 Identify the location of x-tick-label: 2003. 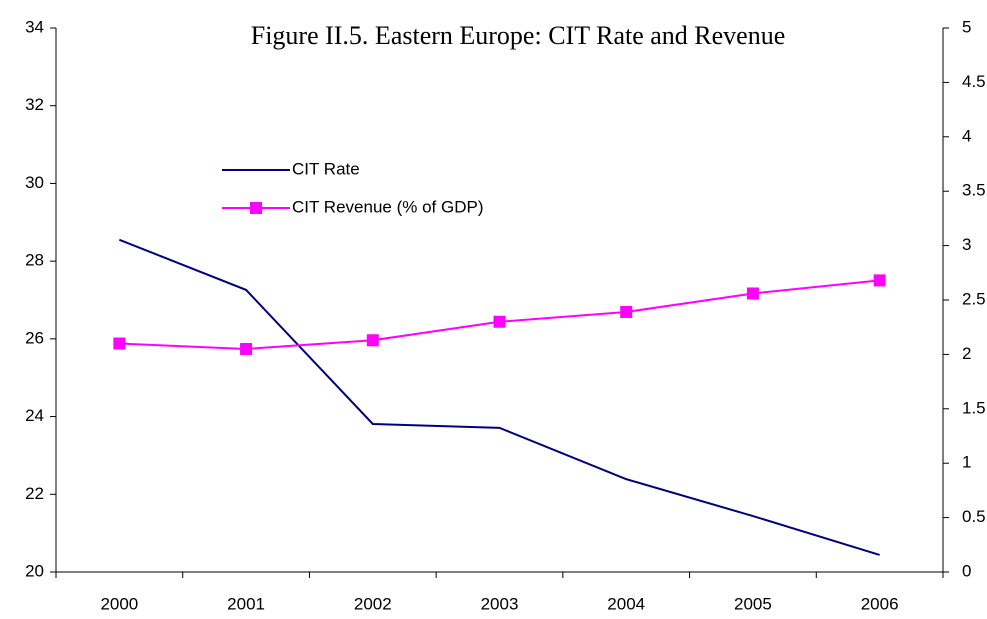
(500, 603).